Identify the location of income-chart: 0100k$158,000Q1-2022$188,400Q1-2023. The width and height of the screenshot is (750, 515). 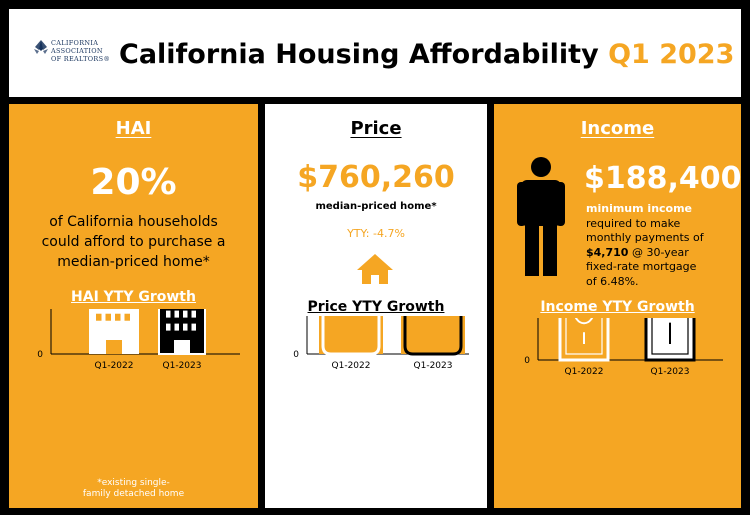
(623, 347).